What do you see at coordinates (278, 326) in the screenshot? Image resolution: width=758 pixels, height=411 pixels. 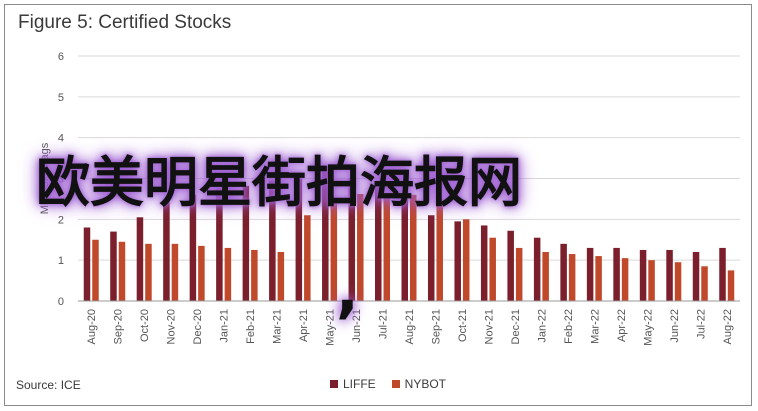 I see `x-tick-label: Mar-21` at bounding box center [278, 326].